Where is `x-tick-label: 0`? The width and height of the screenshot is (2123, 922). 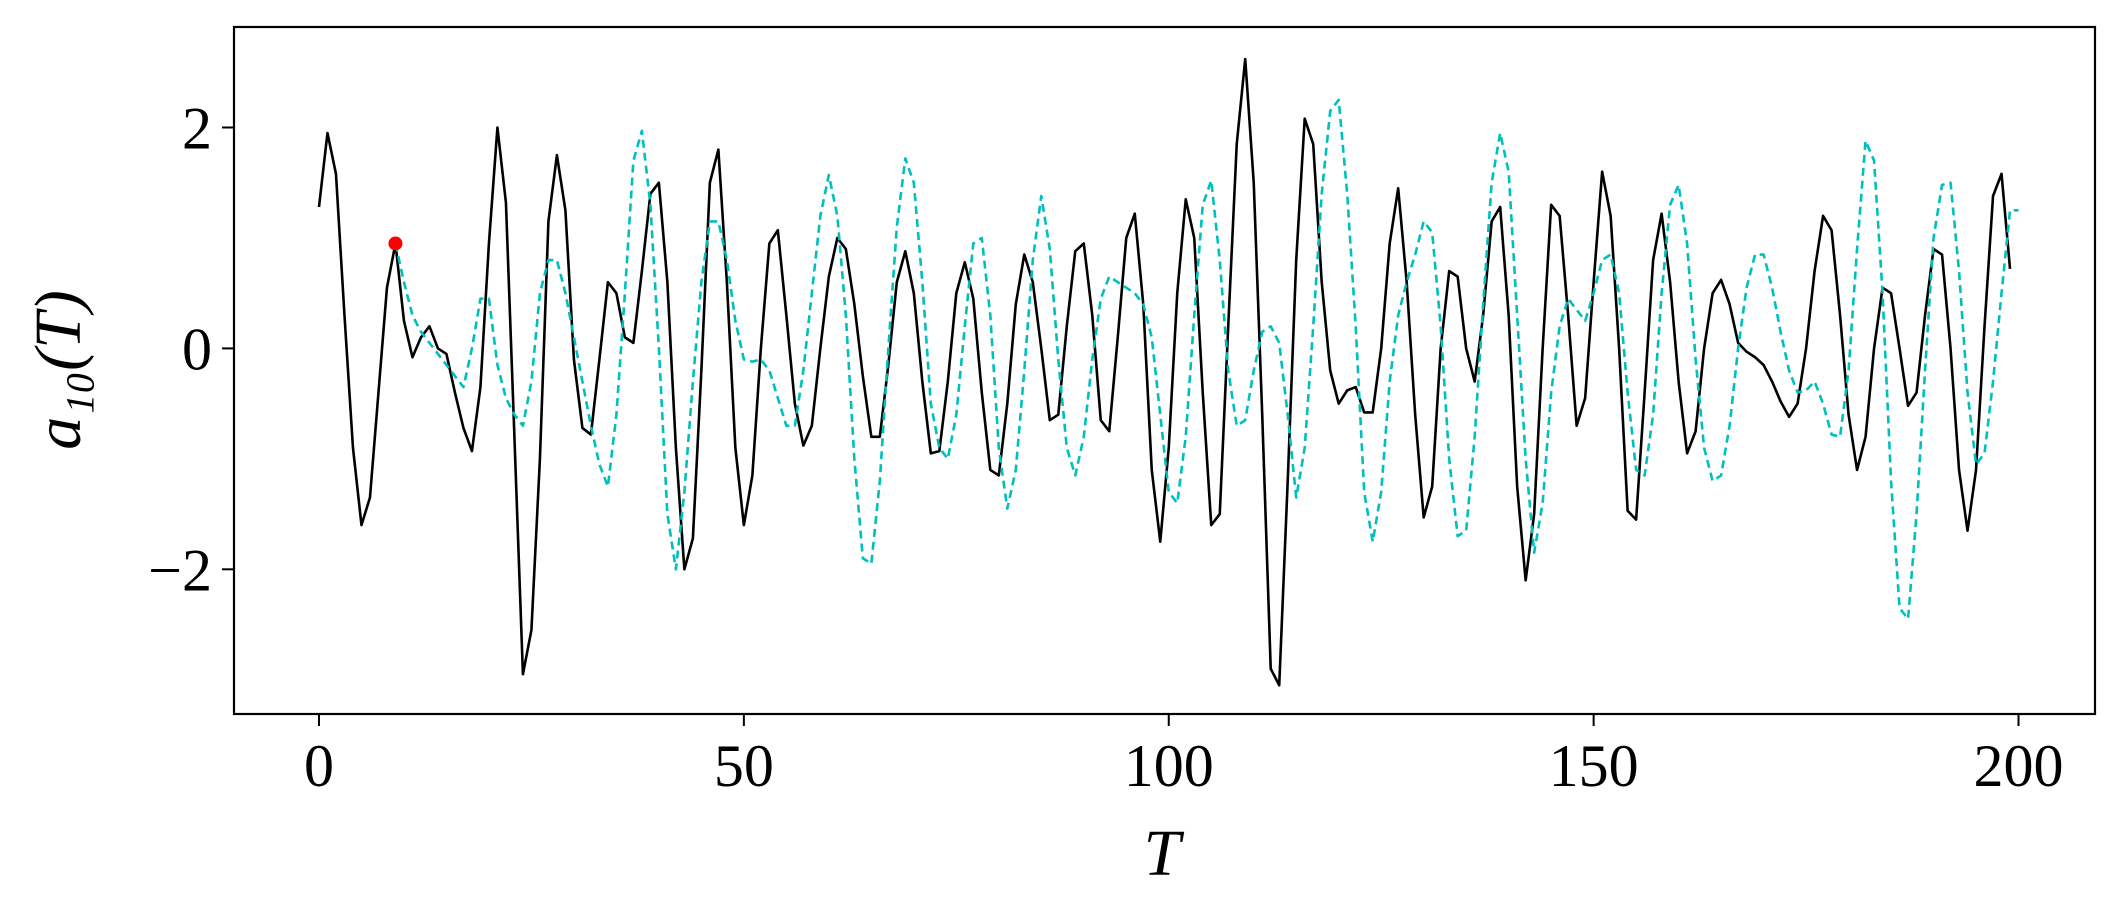 x-tick-label: 0 is located at coordinates (319, 766).